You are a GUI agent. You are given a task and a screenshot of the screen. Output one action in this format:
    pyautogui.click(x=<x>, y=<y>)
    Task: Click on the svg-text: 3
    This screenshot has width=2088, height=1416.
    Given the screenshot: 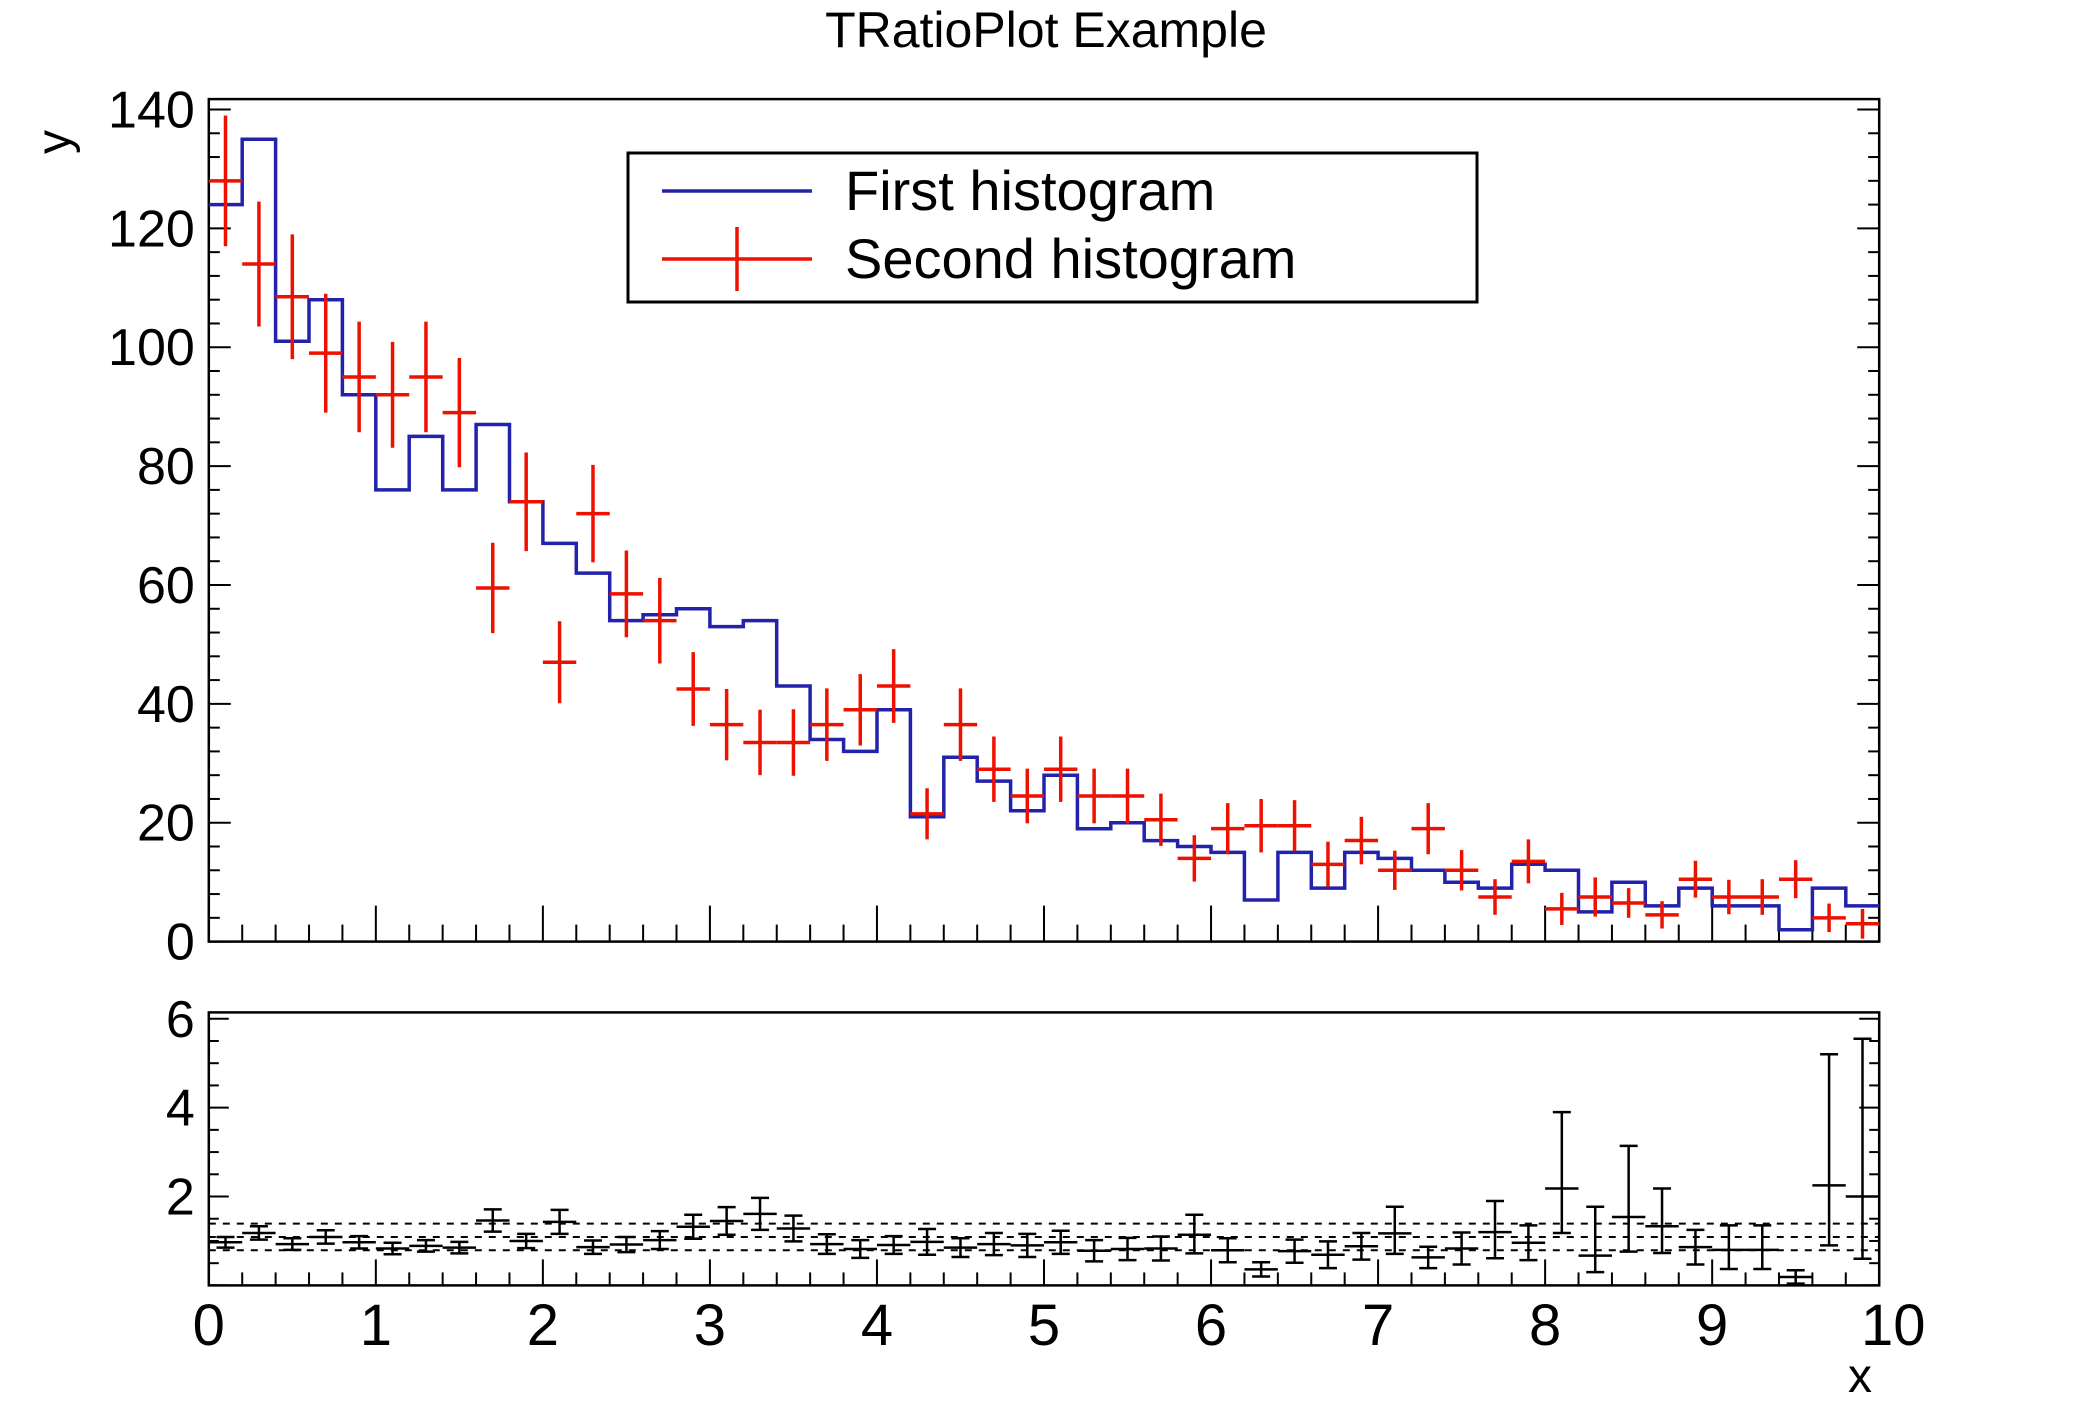 What is the action you would take?
    pyautogui.click(x=710, y=1325)
    